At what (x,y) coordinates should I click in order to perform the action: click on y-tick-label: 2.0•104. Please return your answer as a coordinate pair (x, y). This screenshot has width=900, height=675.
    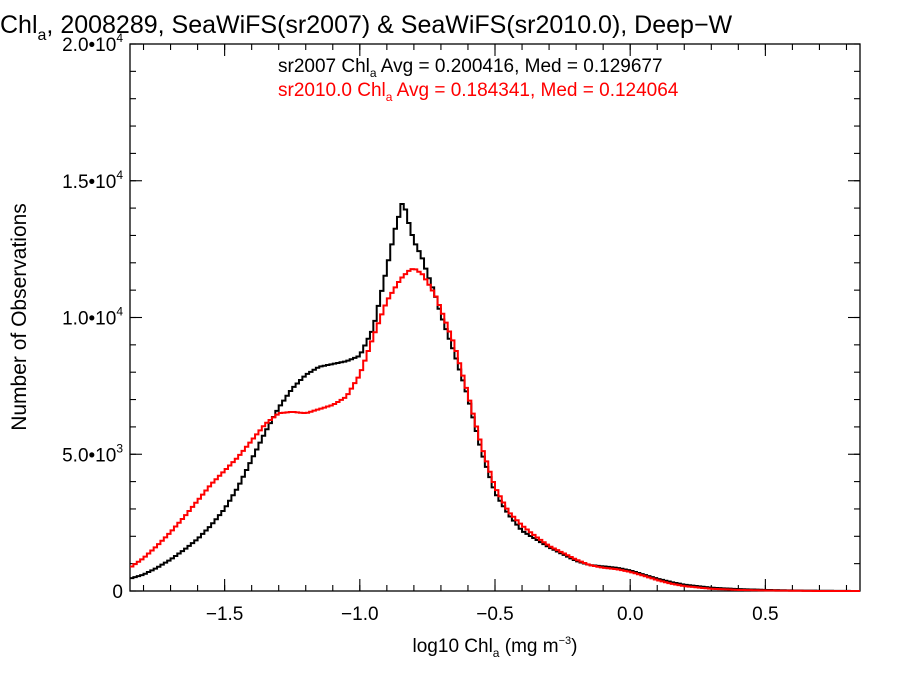
    Looking at the image, I should click on (92, 43).